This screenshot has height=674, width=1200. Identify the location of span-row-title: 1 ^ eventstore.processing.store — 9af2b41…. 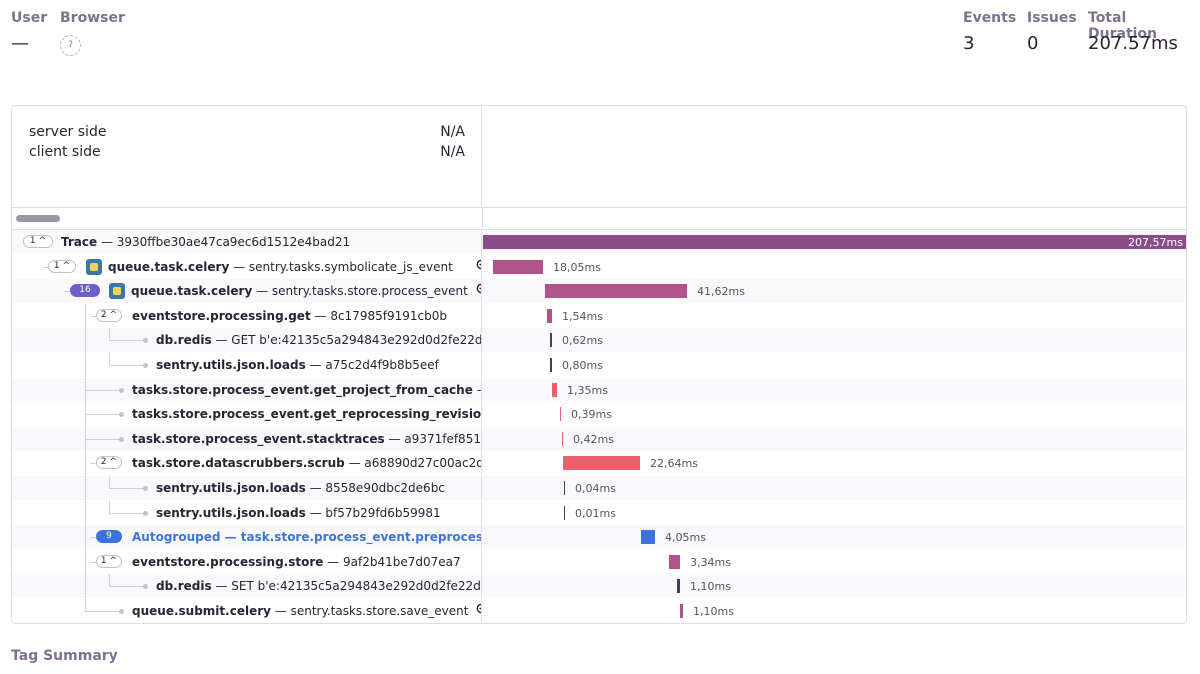
(247, 561).